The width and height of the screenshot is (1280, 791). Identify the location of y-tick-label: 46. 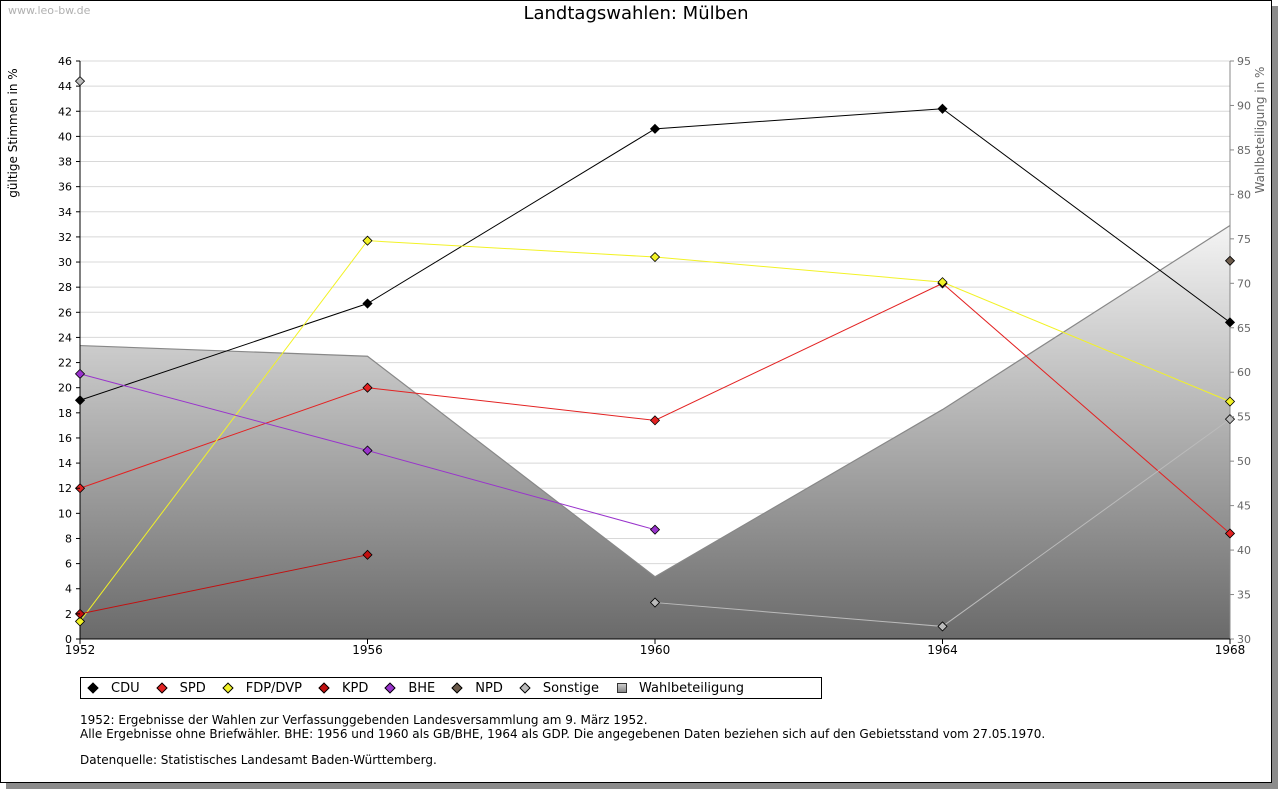
(65, 61).